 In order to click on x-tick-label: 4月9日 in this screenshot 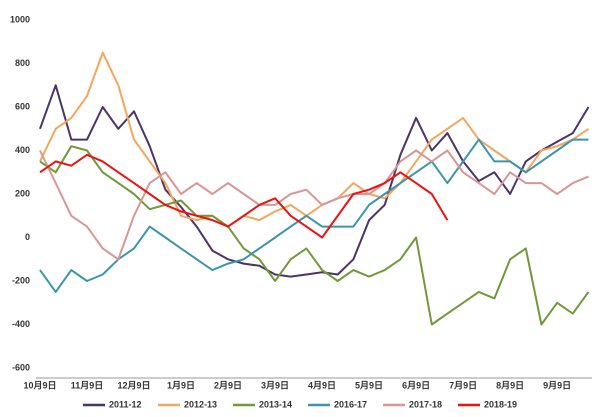, I will do `click(322, 385)`.